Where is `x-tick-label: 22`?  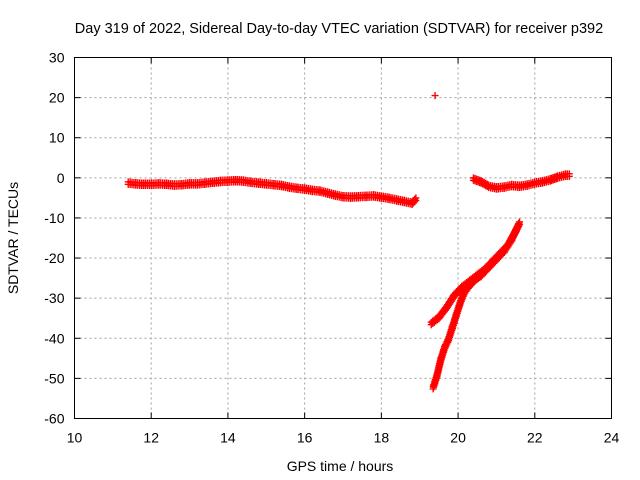
x-tick-label: 22 is located at coordinates (535, 438).